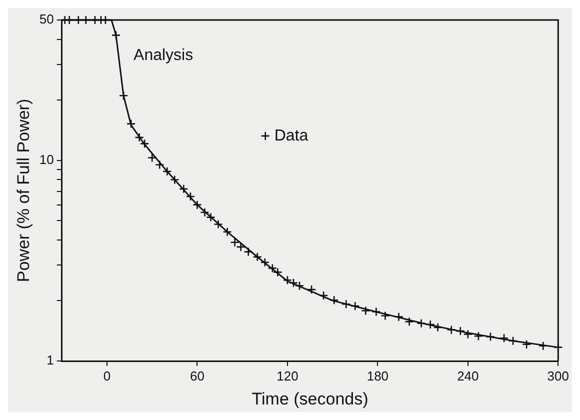 This screenshot has width=580, height=420. Describe the element at coordinates (107, 376) in the screenshot. I see `x-tick-label: 0` at that location.